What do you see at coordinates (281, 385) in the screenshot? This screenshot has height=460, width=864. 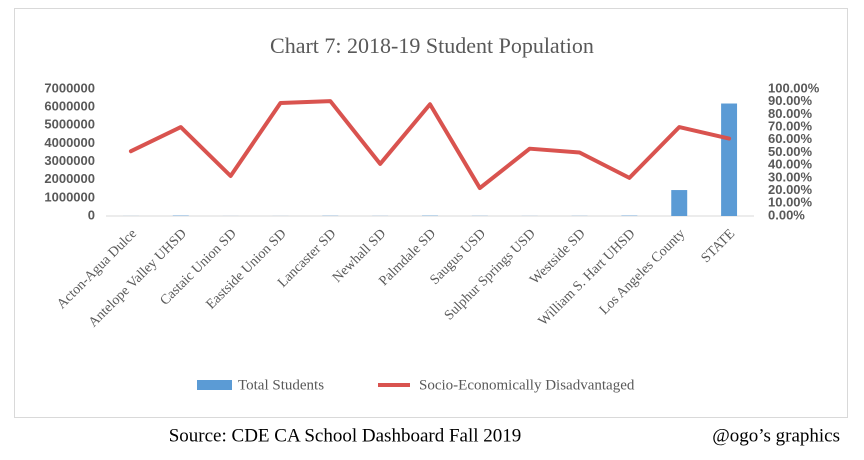 I see `legend-label: Total Students` at bounding box center [281, 385].